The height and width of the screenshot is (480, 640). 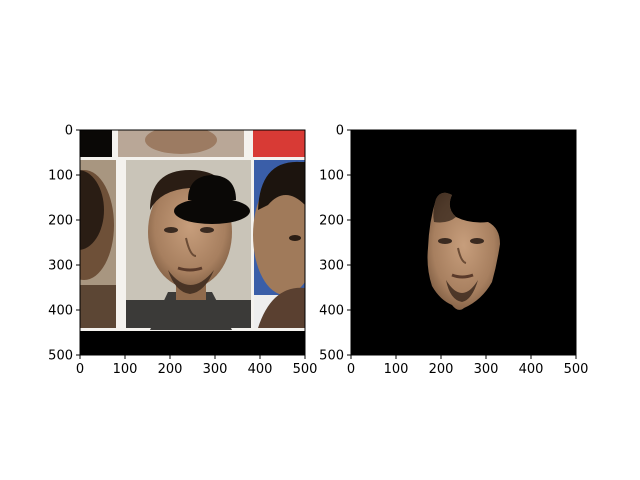 What do you see at coordinates (331, 356) in the screenshot?
I see `right-y-tick-label: 500` at bounding box center [331, 356].